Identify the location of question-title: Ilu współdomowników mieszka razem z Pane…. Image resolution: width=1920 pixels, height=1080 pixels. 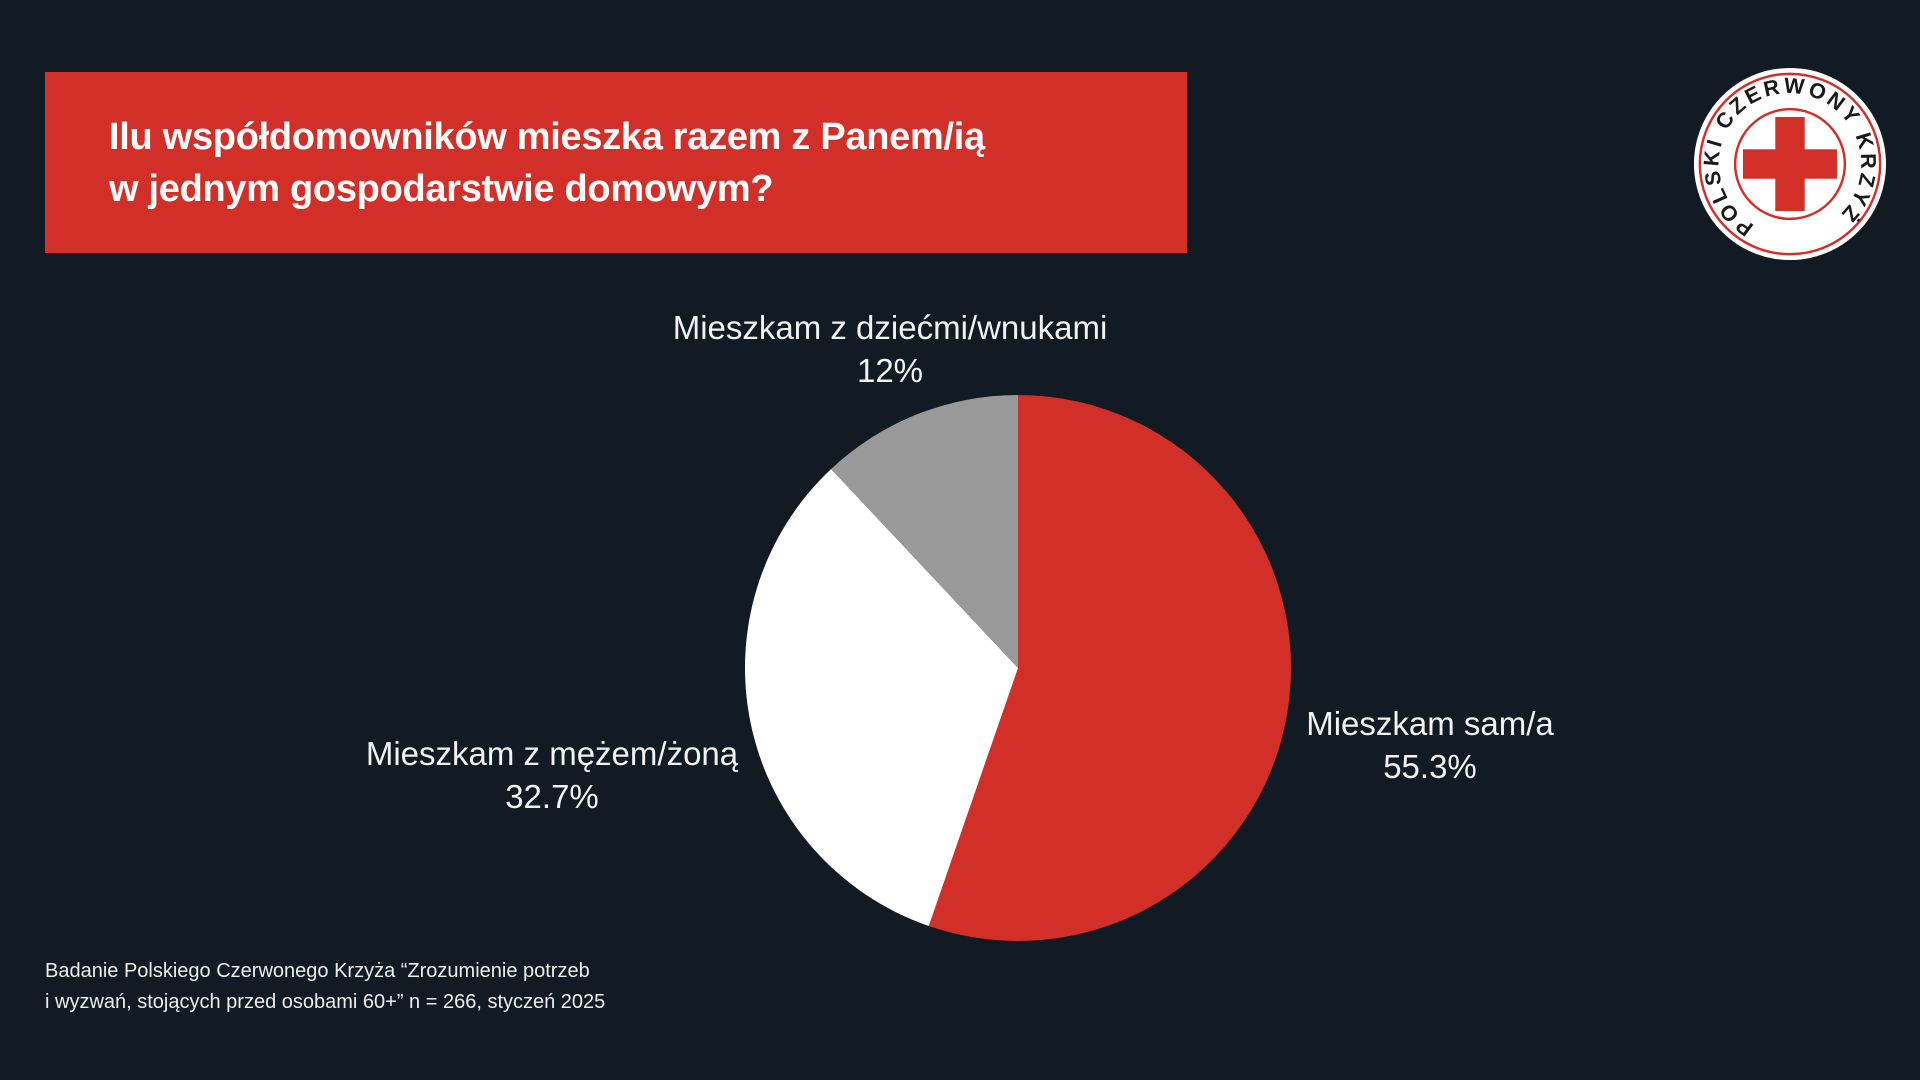
(547, 163).